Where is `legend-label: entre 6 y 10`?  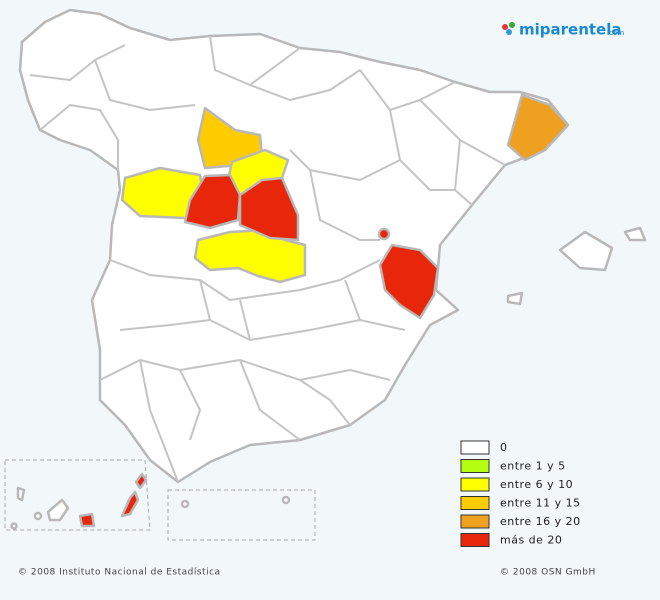
legend-label: entre 6 y 10 is located at coordinates (536, 484).